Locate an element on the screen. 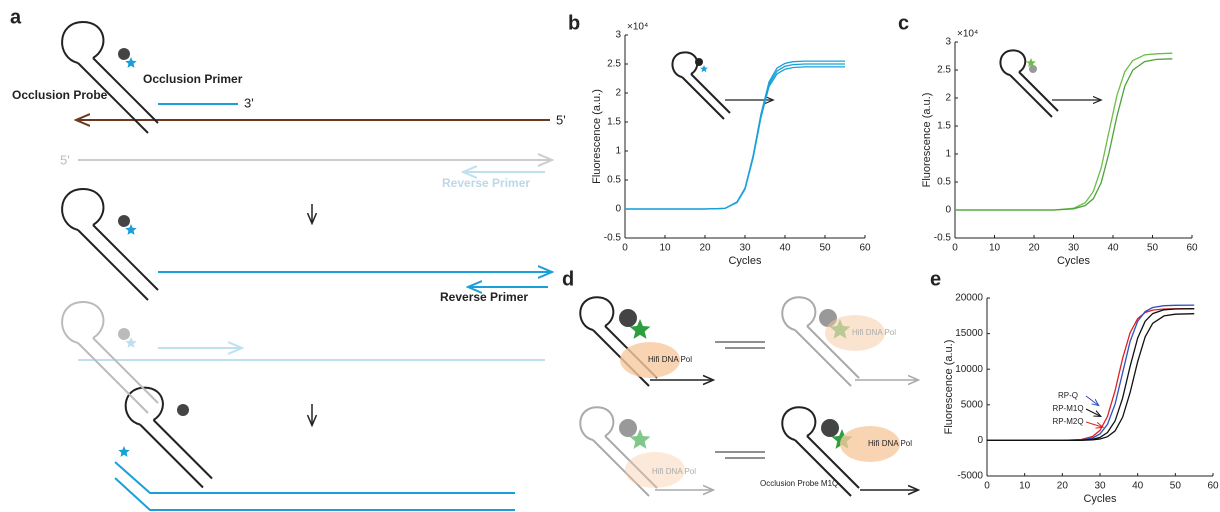  y-tick-label: 2.5 is located at coordinates (614, 64).